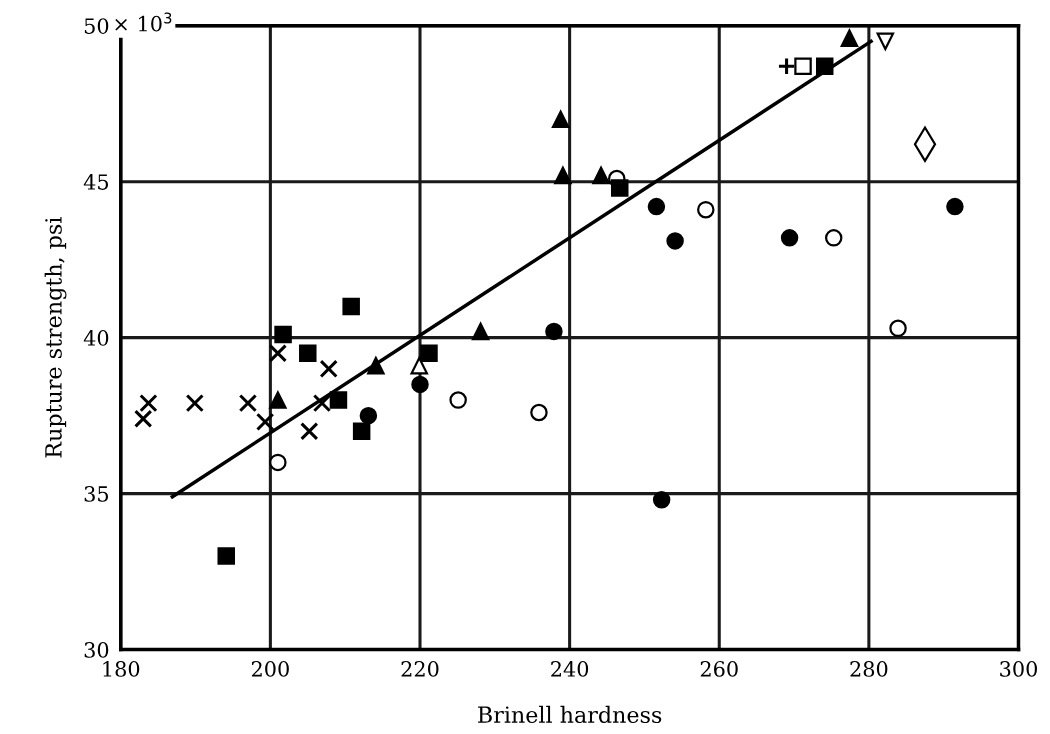 The image size is (1050, 734). I want to click on y-tick-label: 45, so click(96, 182).